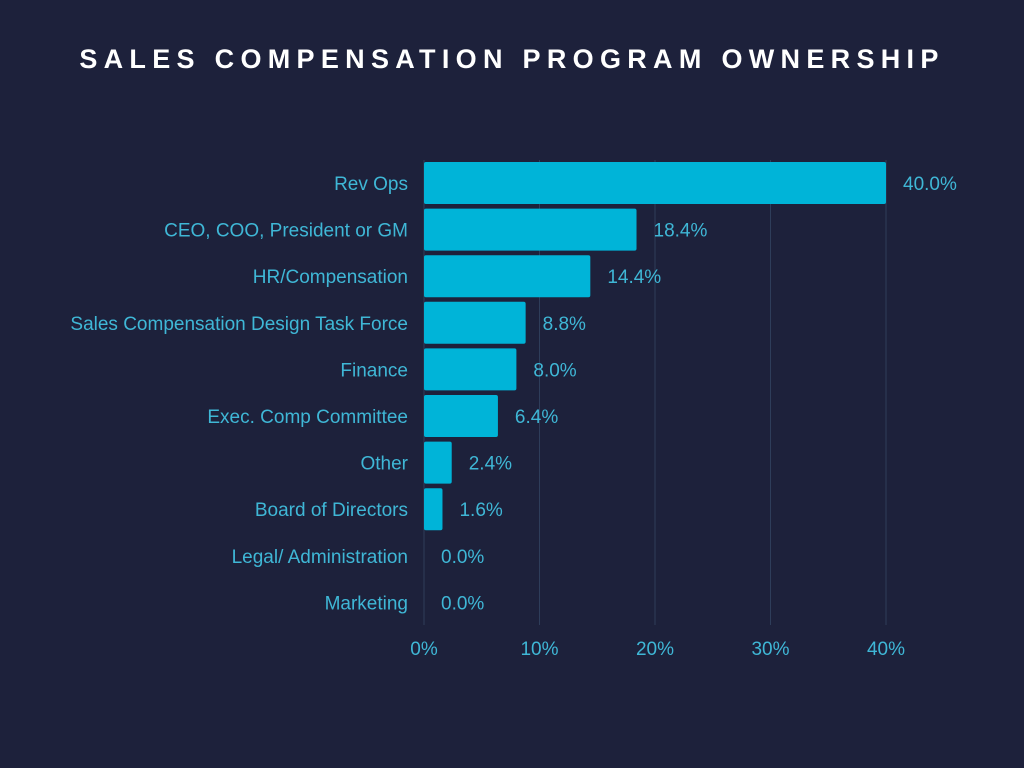  What do you see at coordinates (384, 464) in the screenshot?
I see `category-label: Other` at bounding box center [384, 464].